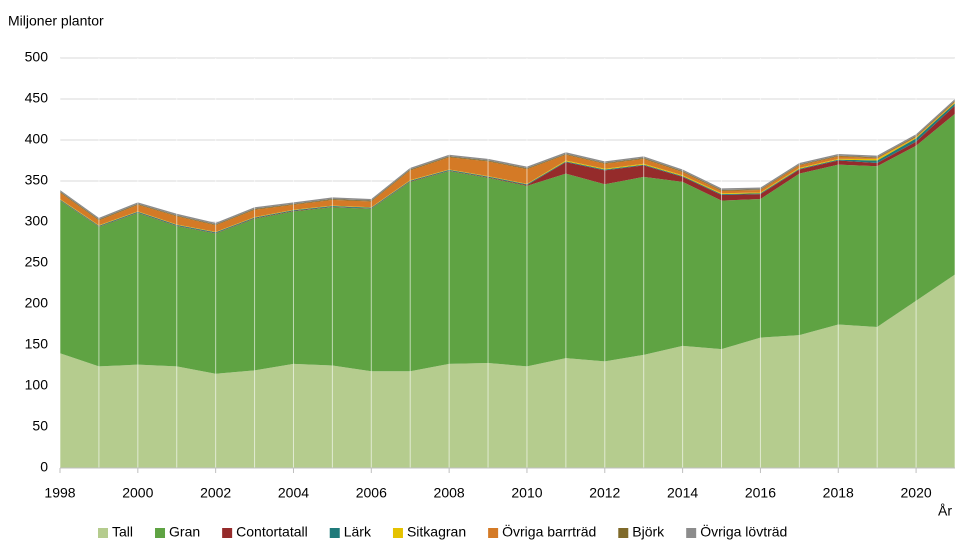 This screenshot has height=548, width=957. Describe the element at coordinates (37, 57) in the screenshot. I see `y-tick-label: 500` at that location.